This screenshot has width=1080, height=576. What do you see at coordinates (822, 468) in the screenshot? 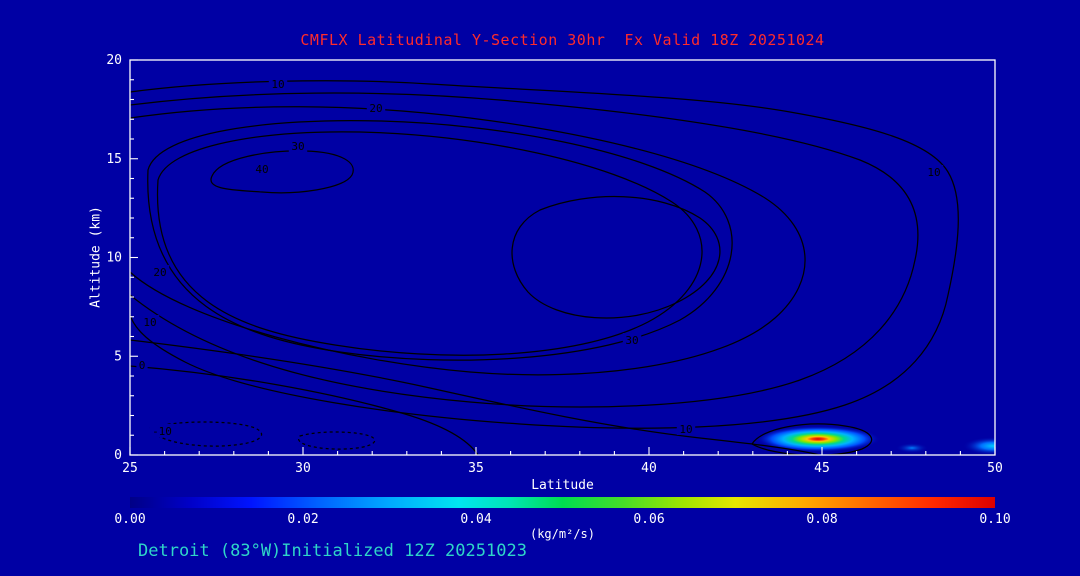
I see `x-tick-label: 45` at bounding box center [822, 468].